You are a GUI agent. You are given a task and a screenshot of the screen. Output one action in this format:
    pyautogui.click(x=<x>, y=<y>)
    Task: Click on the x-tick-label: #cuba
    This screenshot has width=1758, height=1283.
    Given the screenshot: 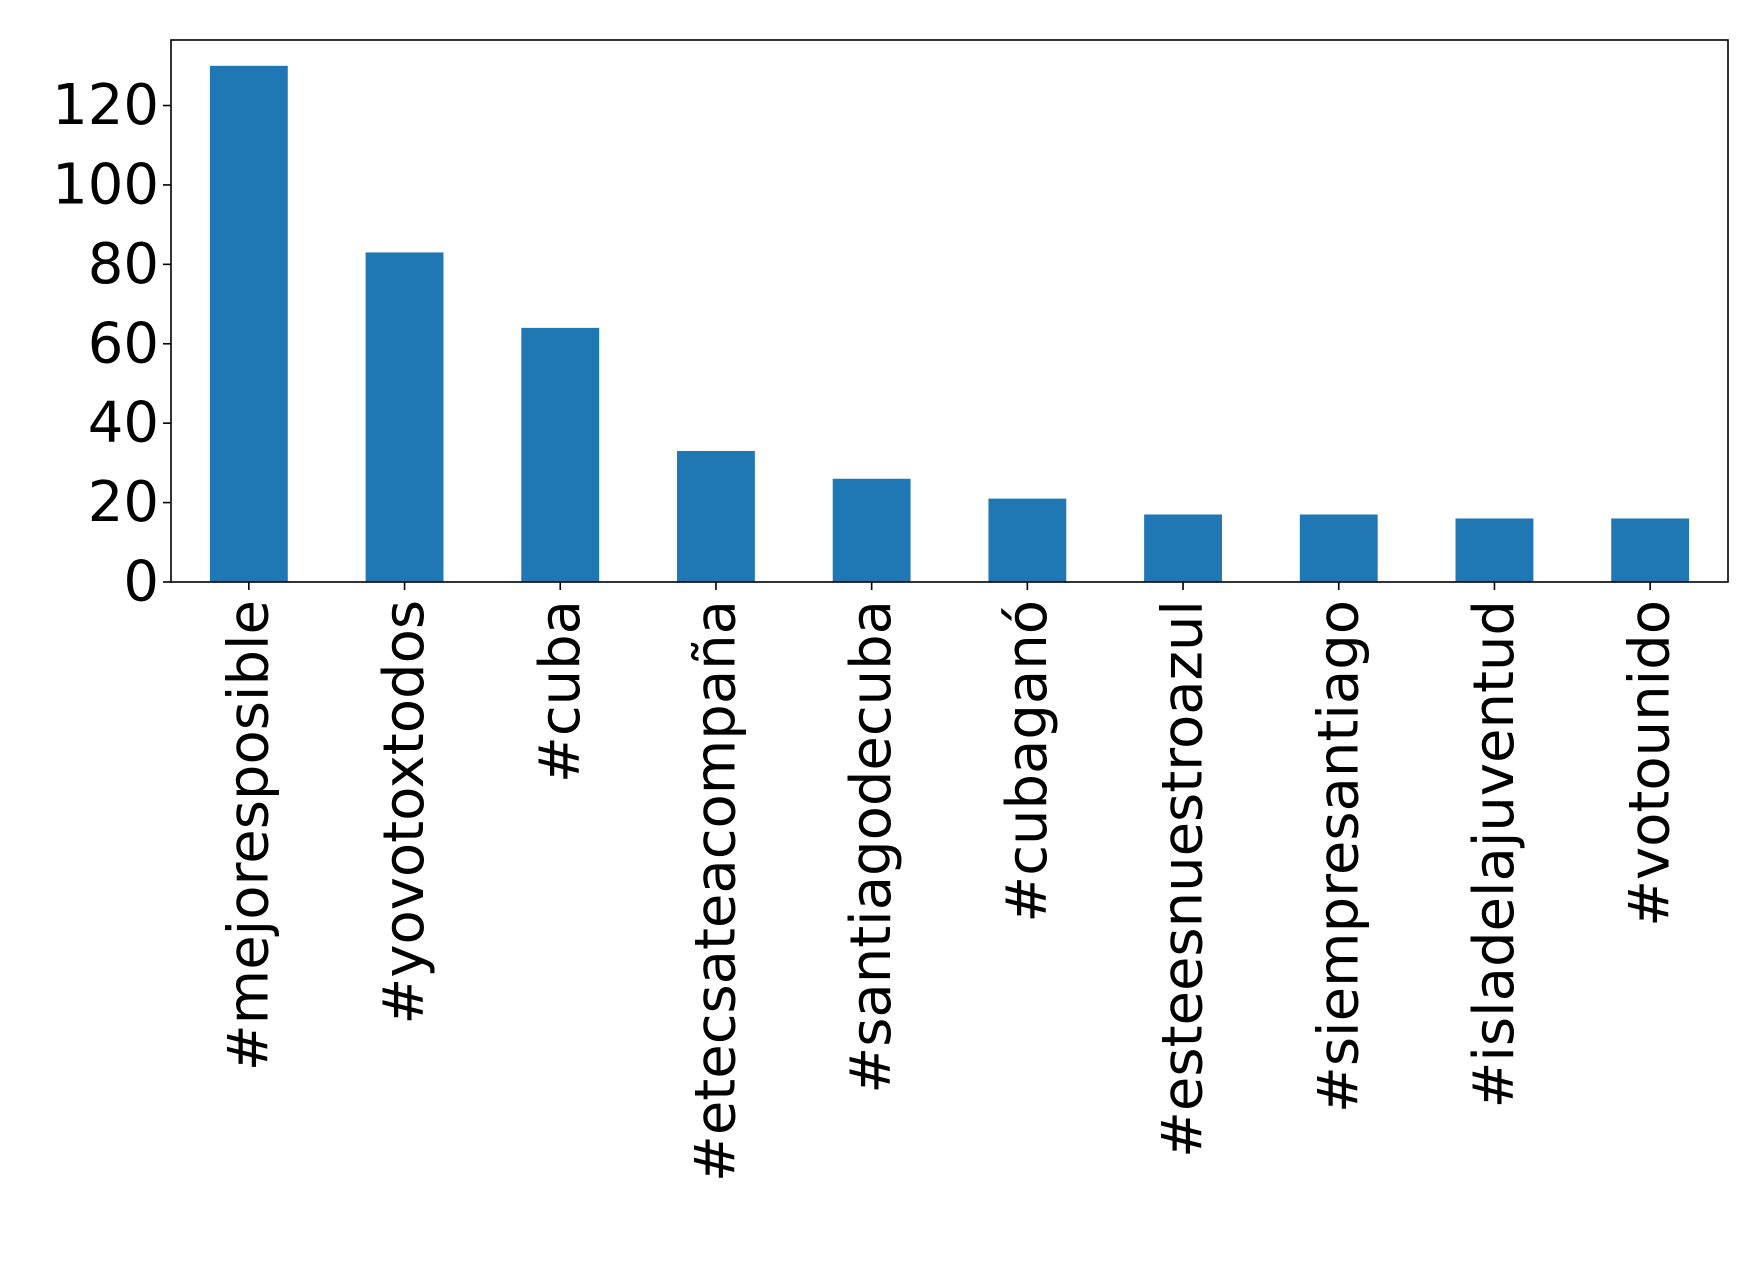 What is the action you would take?
    pyautogui.click(x=560, y=691)
    